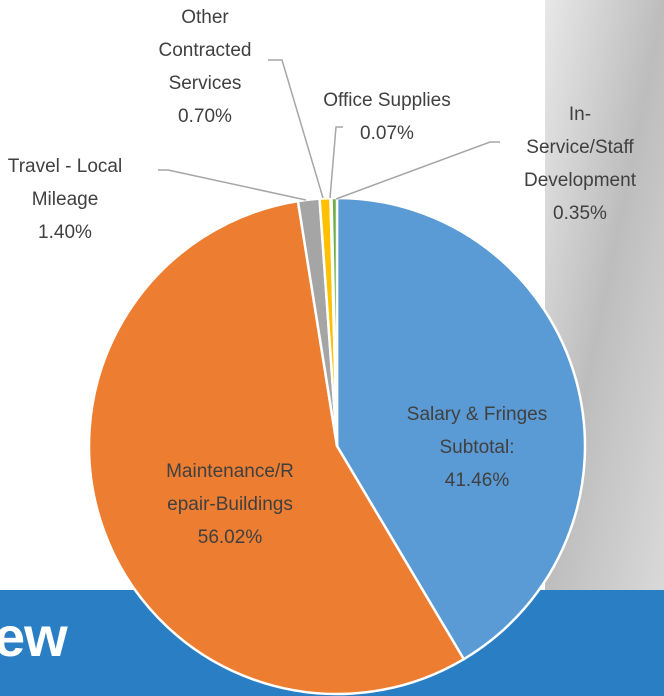 The width and height of the screenshot is (664, 696). Describe the element at coordinates (34, 636) in the screenshot. I see `background-text: ew` at that location.